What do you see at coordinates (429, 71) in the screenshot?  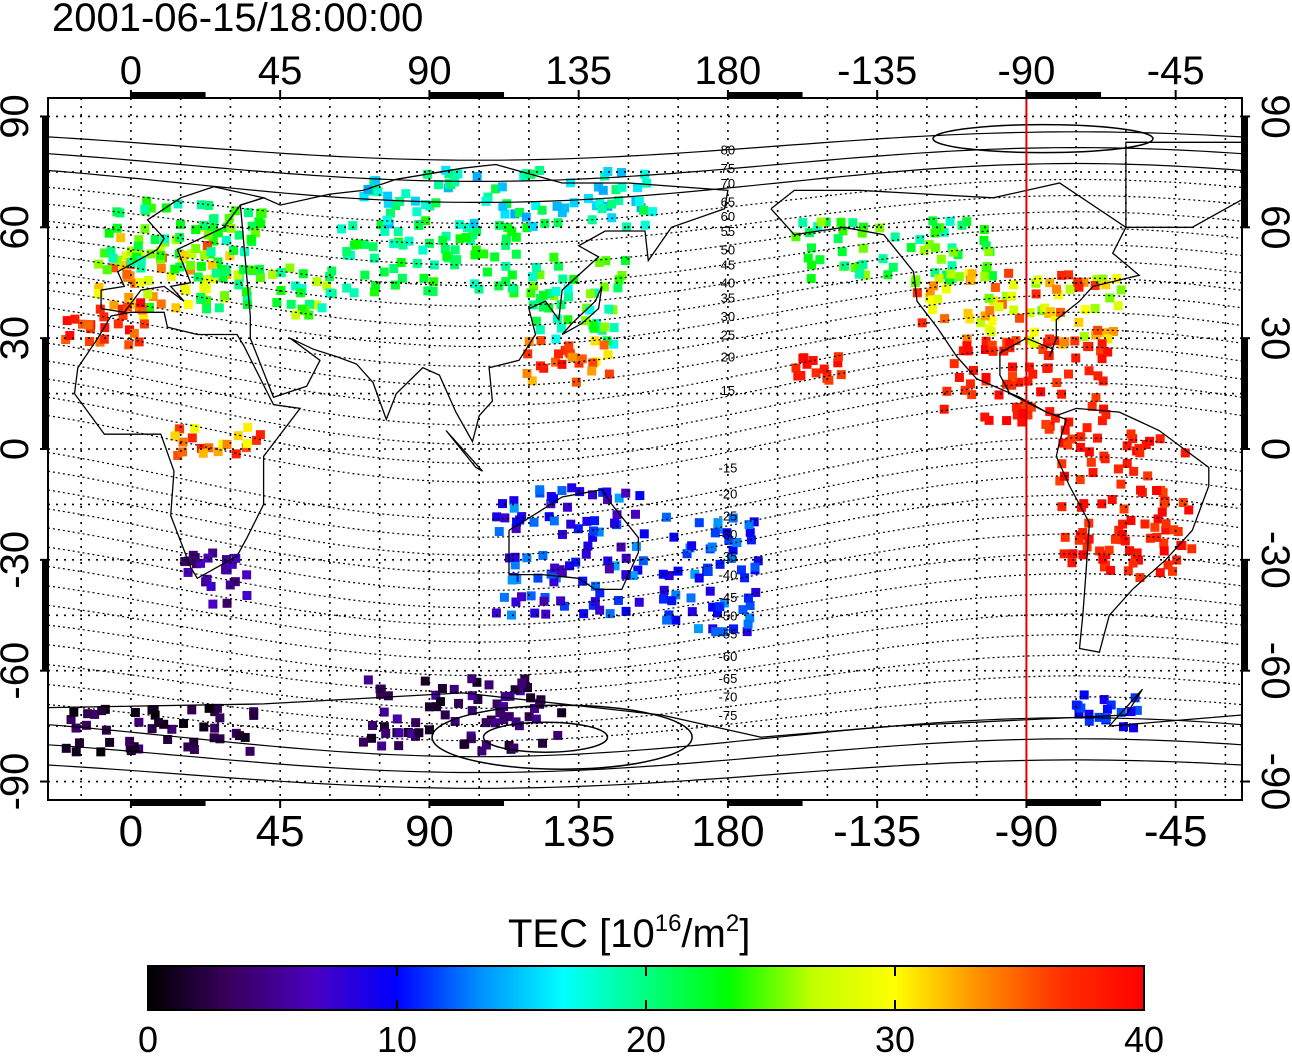 I see `lon-label-top: 90` at bounding box center [429, 71].